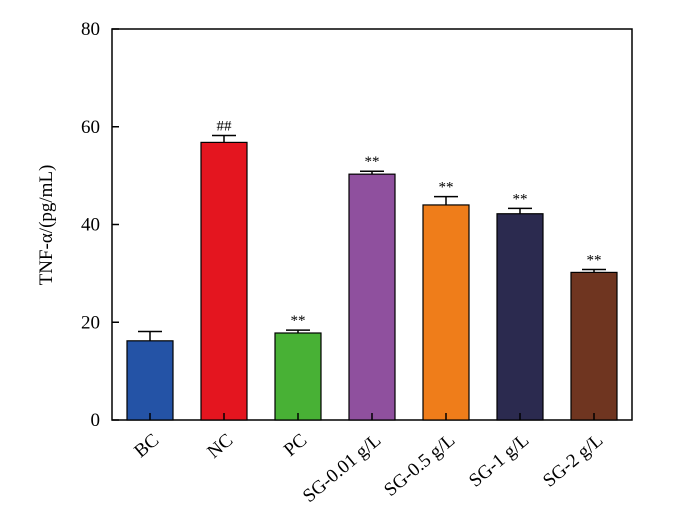 The height and width of the screenshot is (530, 673). Describe the element at coordinates (90, 29) in the screenshot. I see `y-tick-label: 80` at that location.